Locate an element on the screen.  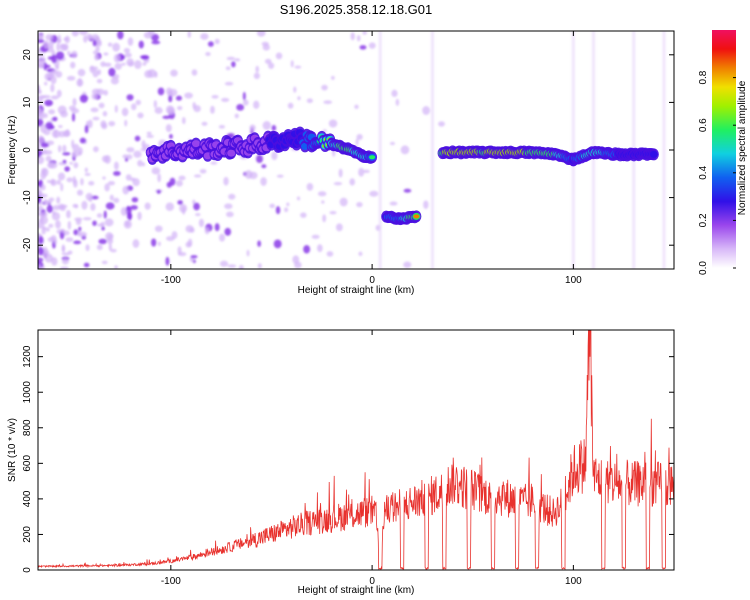
x-tick-label: -100 is located at coordinates (171, 280).